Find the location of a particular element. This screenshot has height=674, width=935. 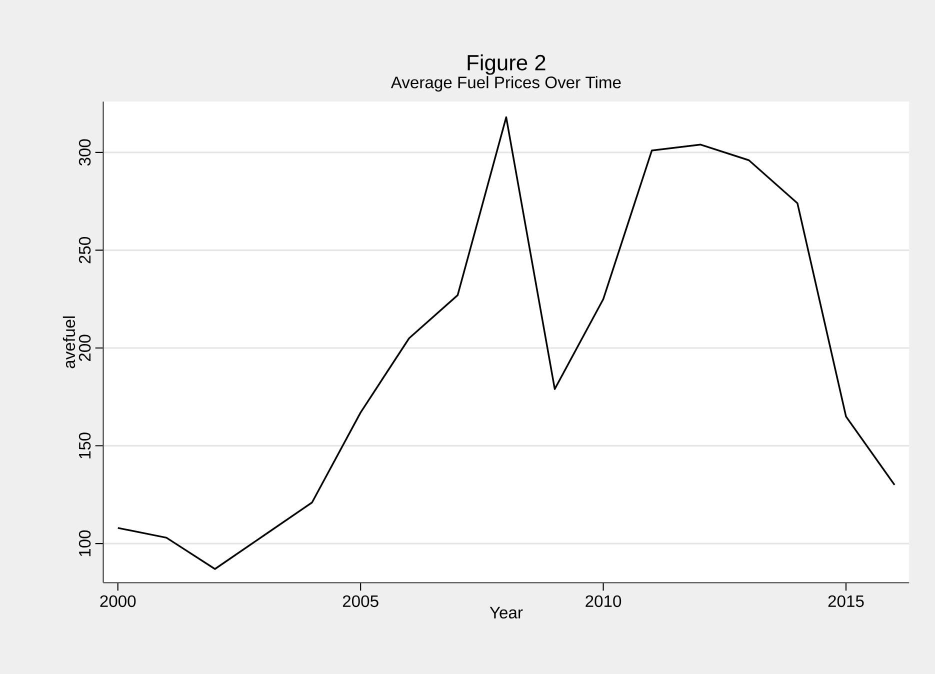

y-tick-label: 150 is located at coordinates (84, 445).